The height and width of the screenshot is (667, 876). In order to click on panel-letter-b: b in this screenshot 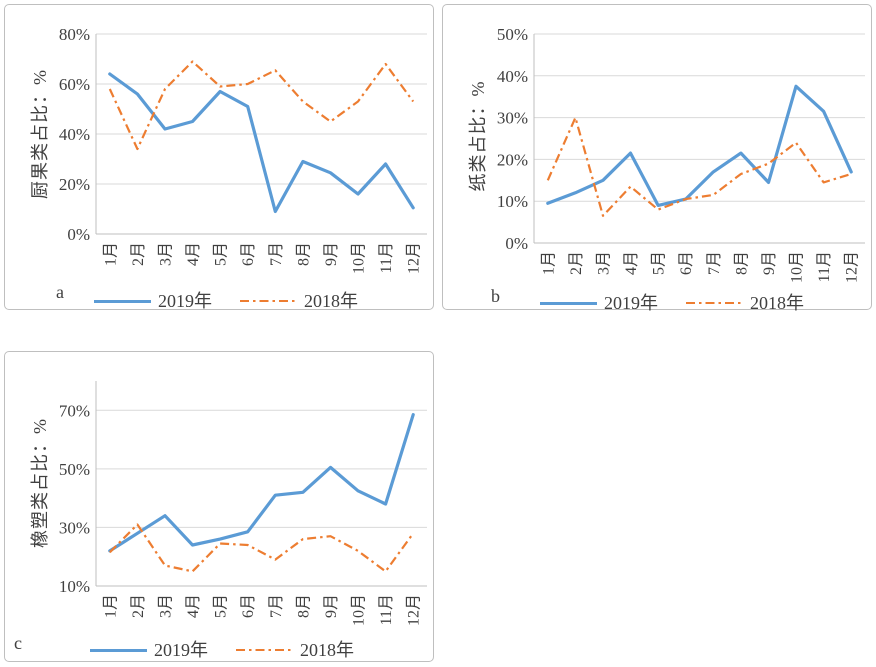, I will do `click(495, 296)`.